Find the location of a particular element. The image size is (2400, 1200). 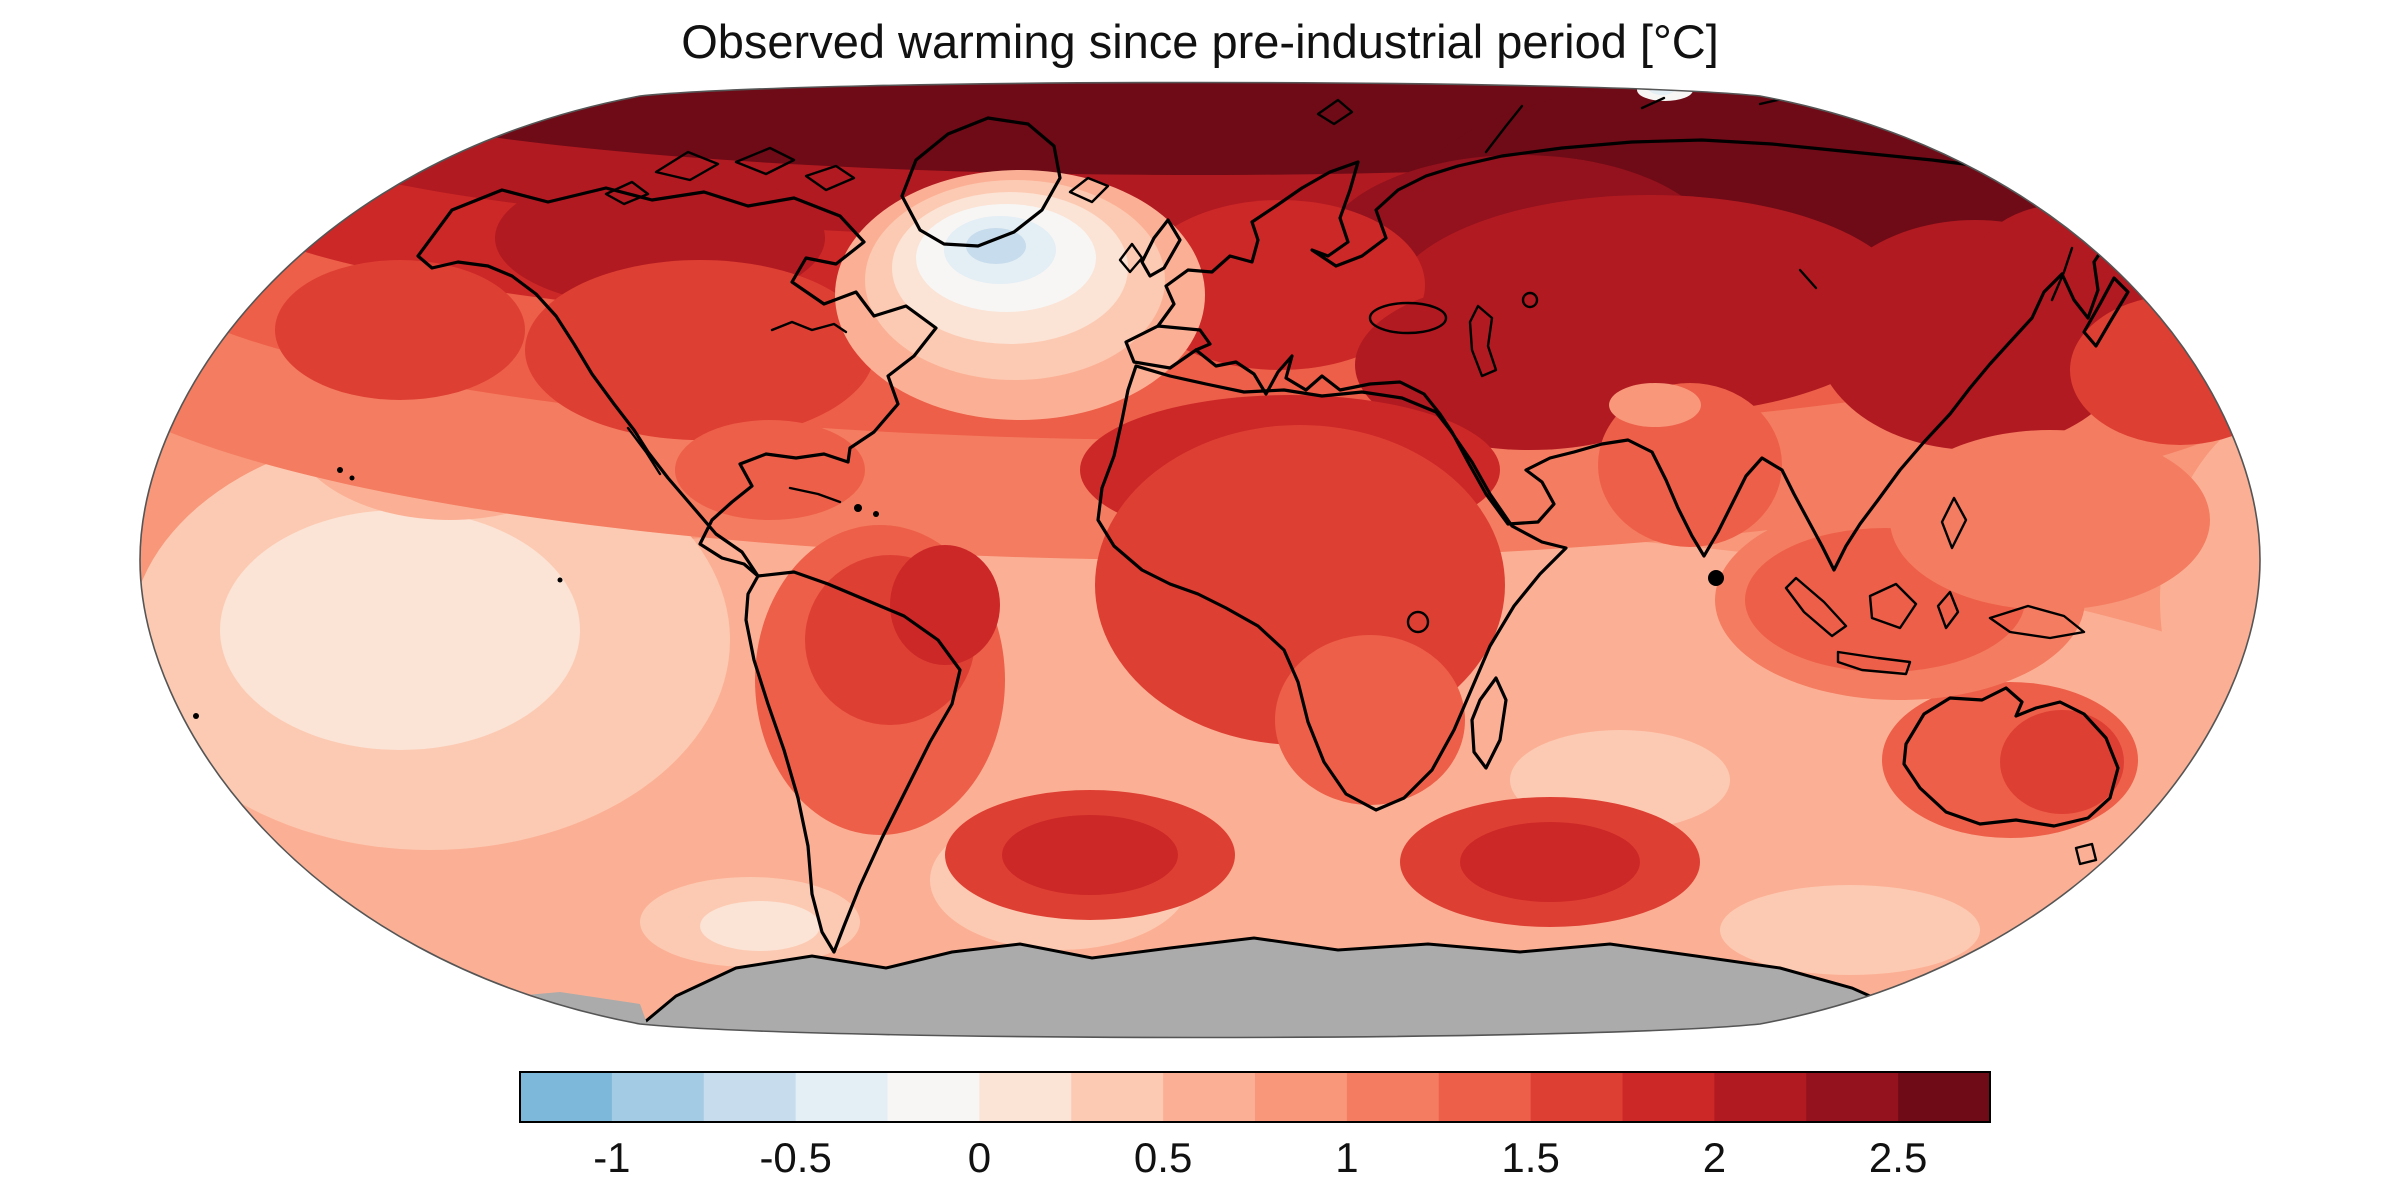

hispaniola-dot is located at coordinates (858, 508).